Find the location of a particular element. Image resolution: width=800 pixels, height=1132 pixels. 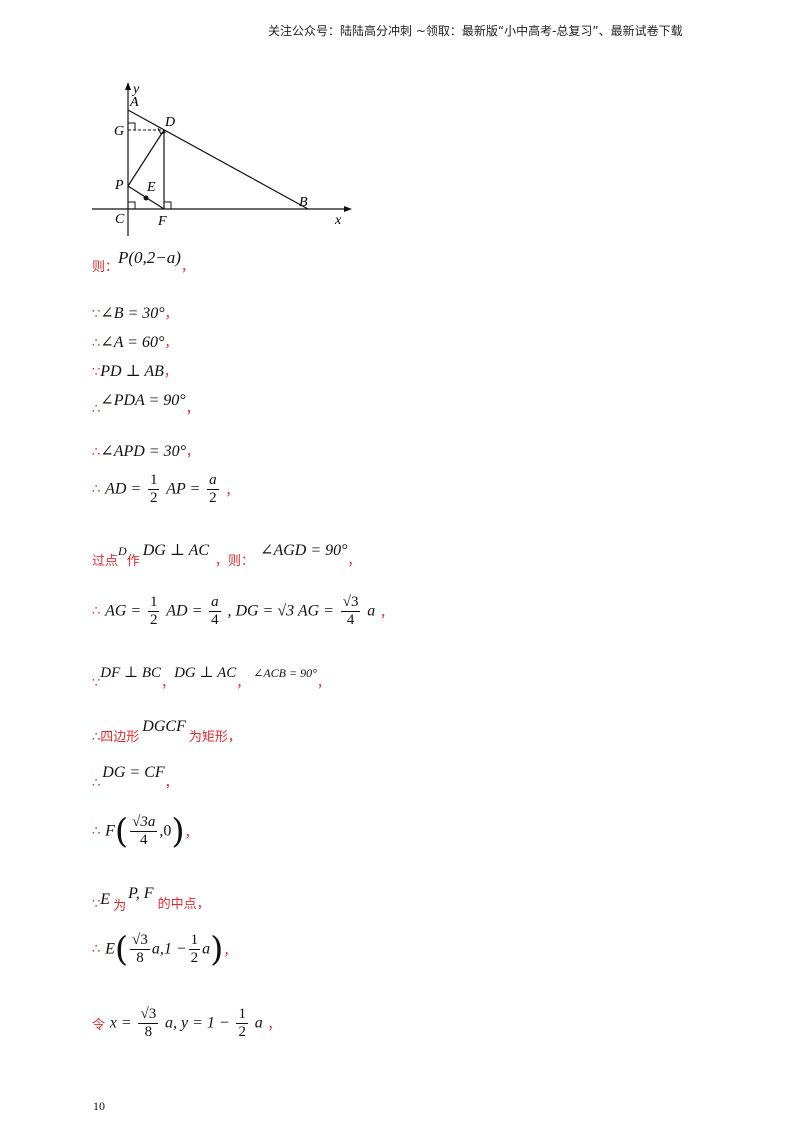

expr-angle-a: ∠A = 60° is located at coordinates (132, 342).